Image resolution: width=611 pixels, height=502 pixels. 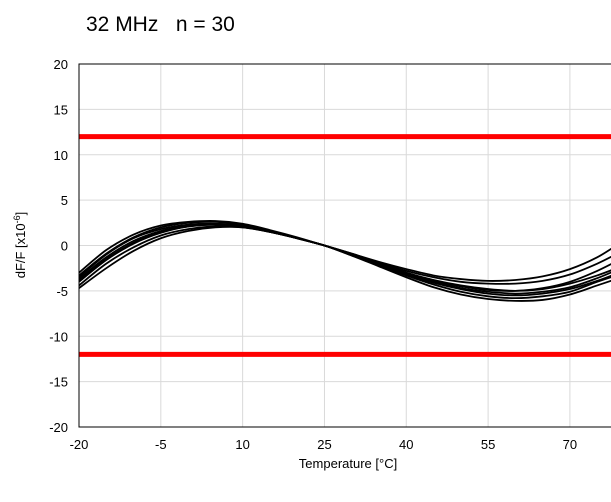 I want to click on y-tick-label: 15, so click(x=61, y=109).